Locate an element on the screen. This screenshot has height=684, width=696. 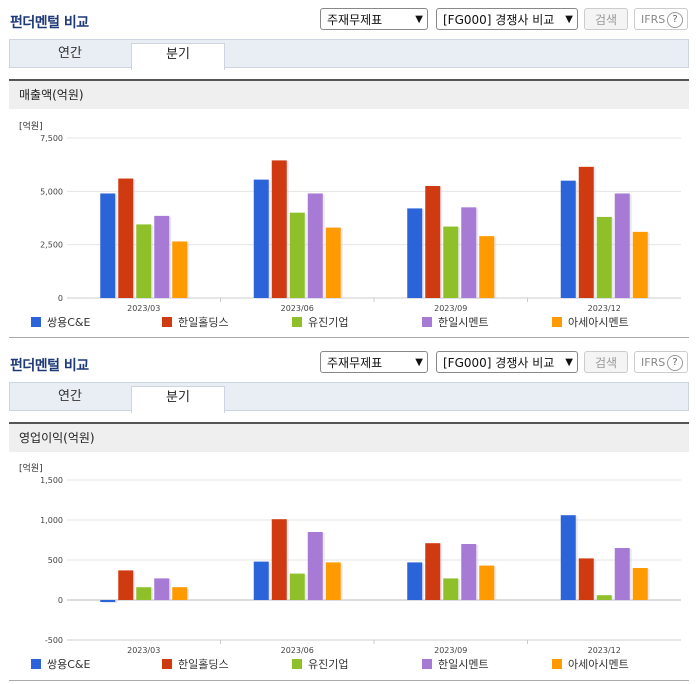
compare-select-value: [FG000] 경쟁사 비교 is located at coordinates (499, 20).